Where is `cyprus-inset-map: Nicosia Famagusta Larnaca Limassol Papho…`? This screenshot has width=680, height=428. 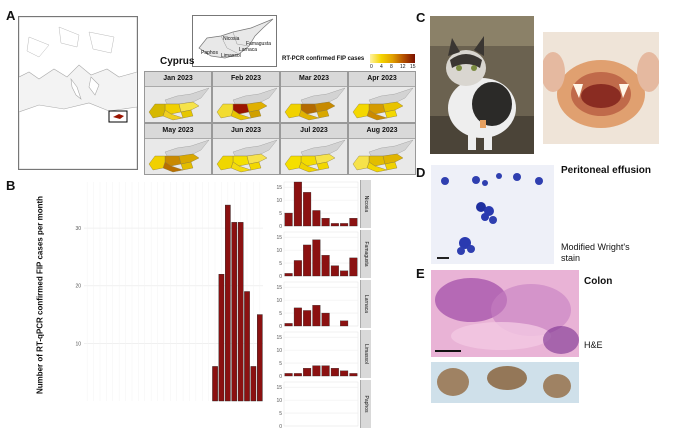 cyprus-inset-map: Nicosia Famagusta Larnaca Limassol Papho… is located at coordinates (234, 41).